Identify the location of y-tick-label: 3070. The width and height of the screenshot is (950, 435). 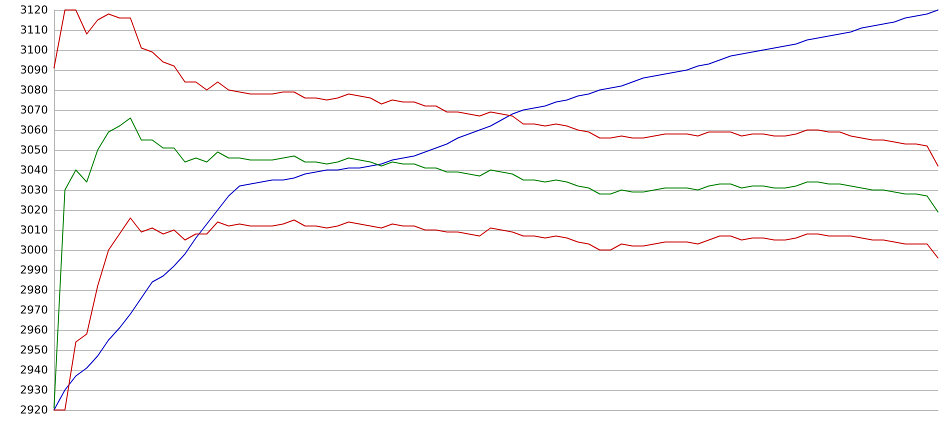
(34, 110).